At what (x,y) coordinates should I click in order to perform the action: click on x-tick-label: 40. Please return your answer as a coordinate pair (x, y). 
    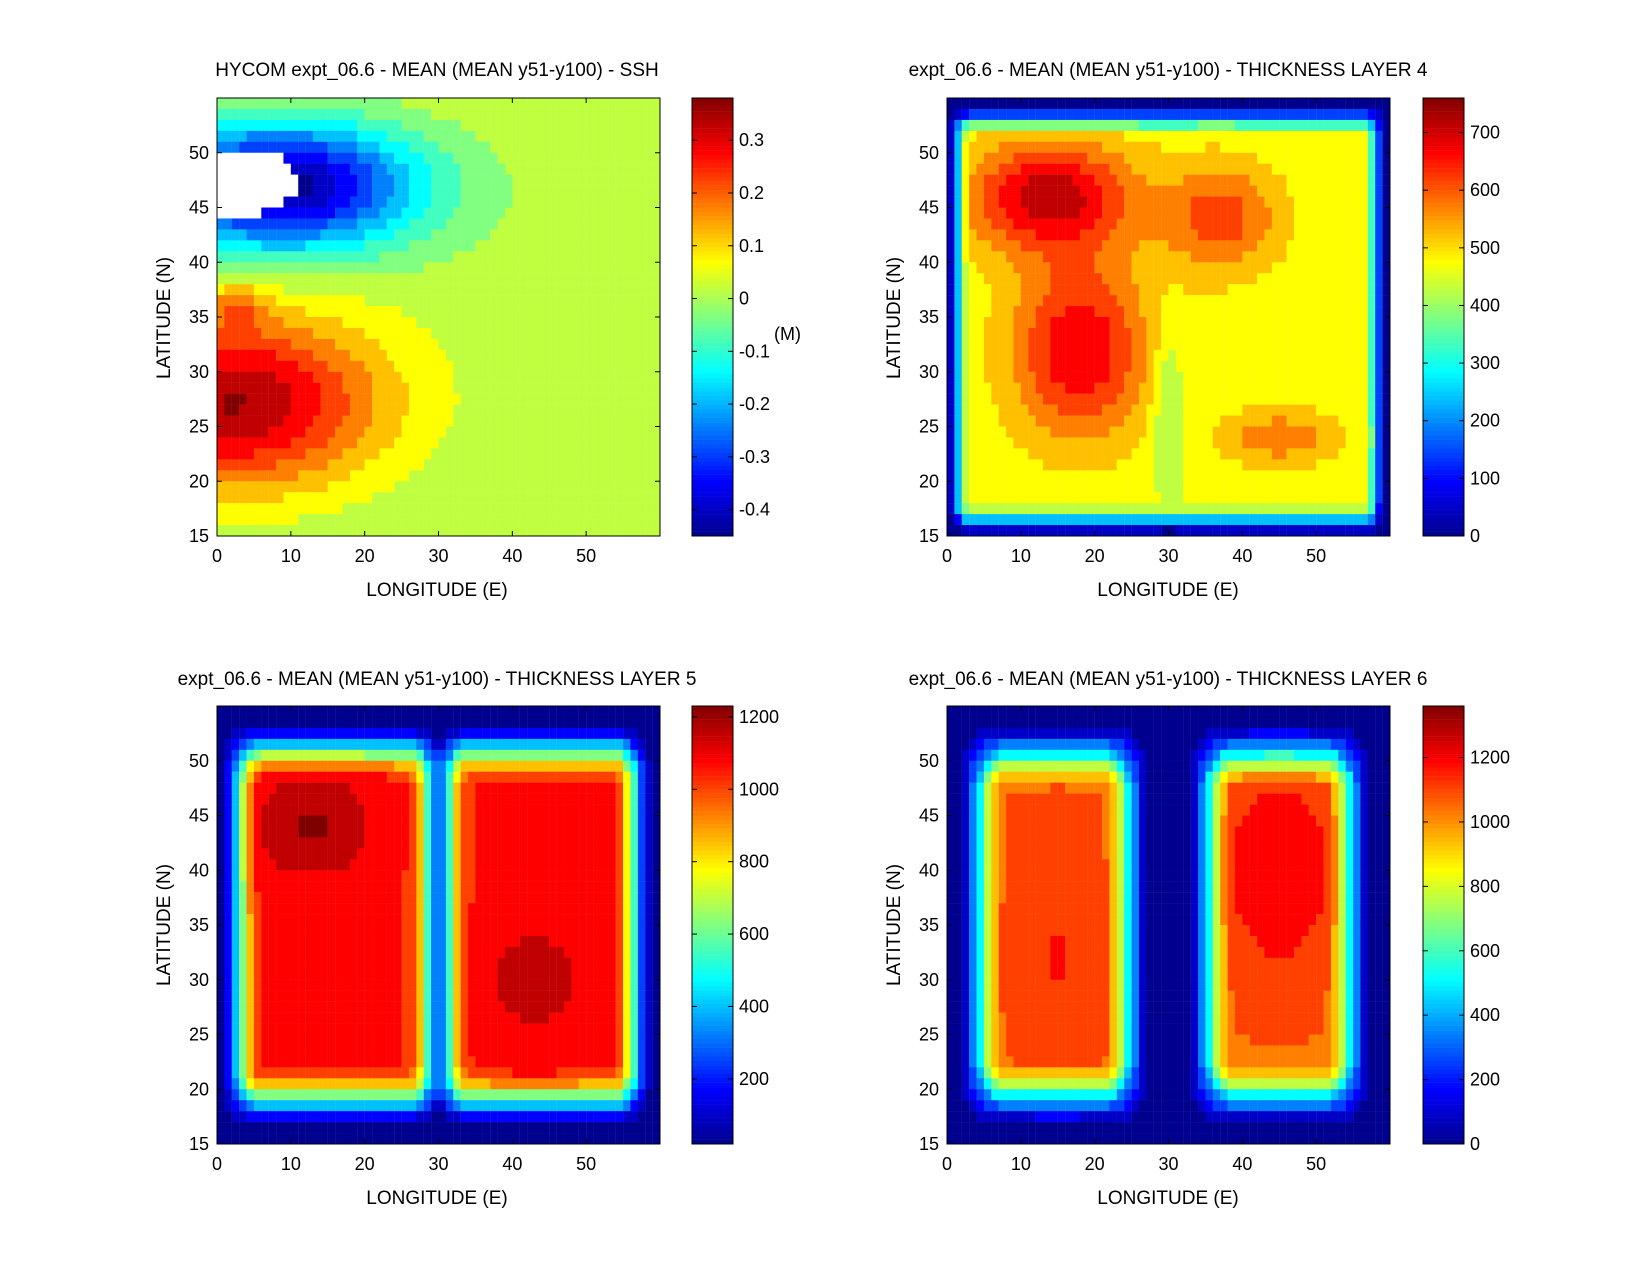
    Looking at the image, I should click on (512, 556).